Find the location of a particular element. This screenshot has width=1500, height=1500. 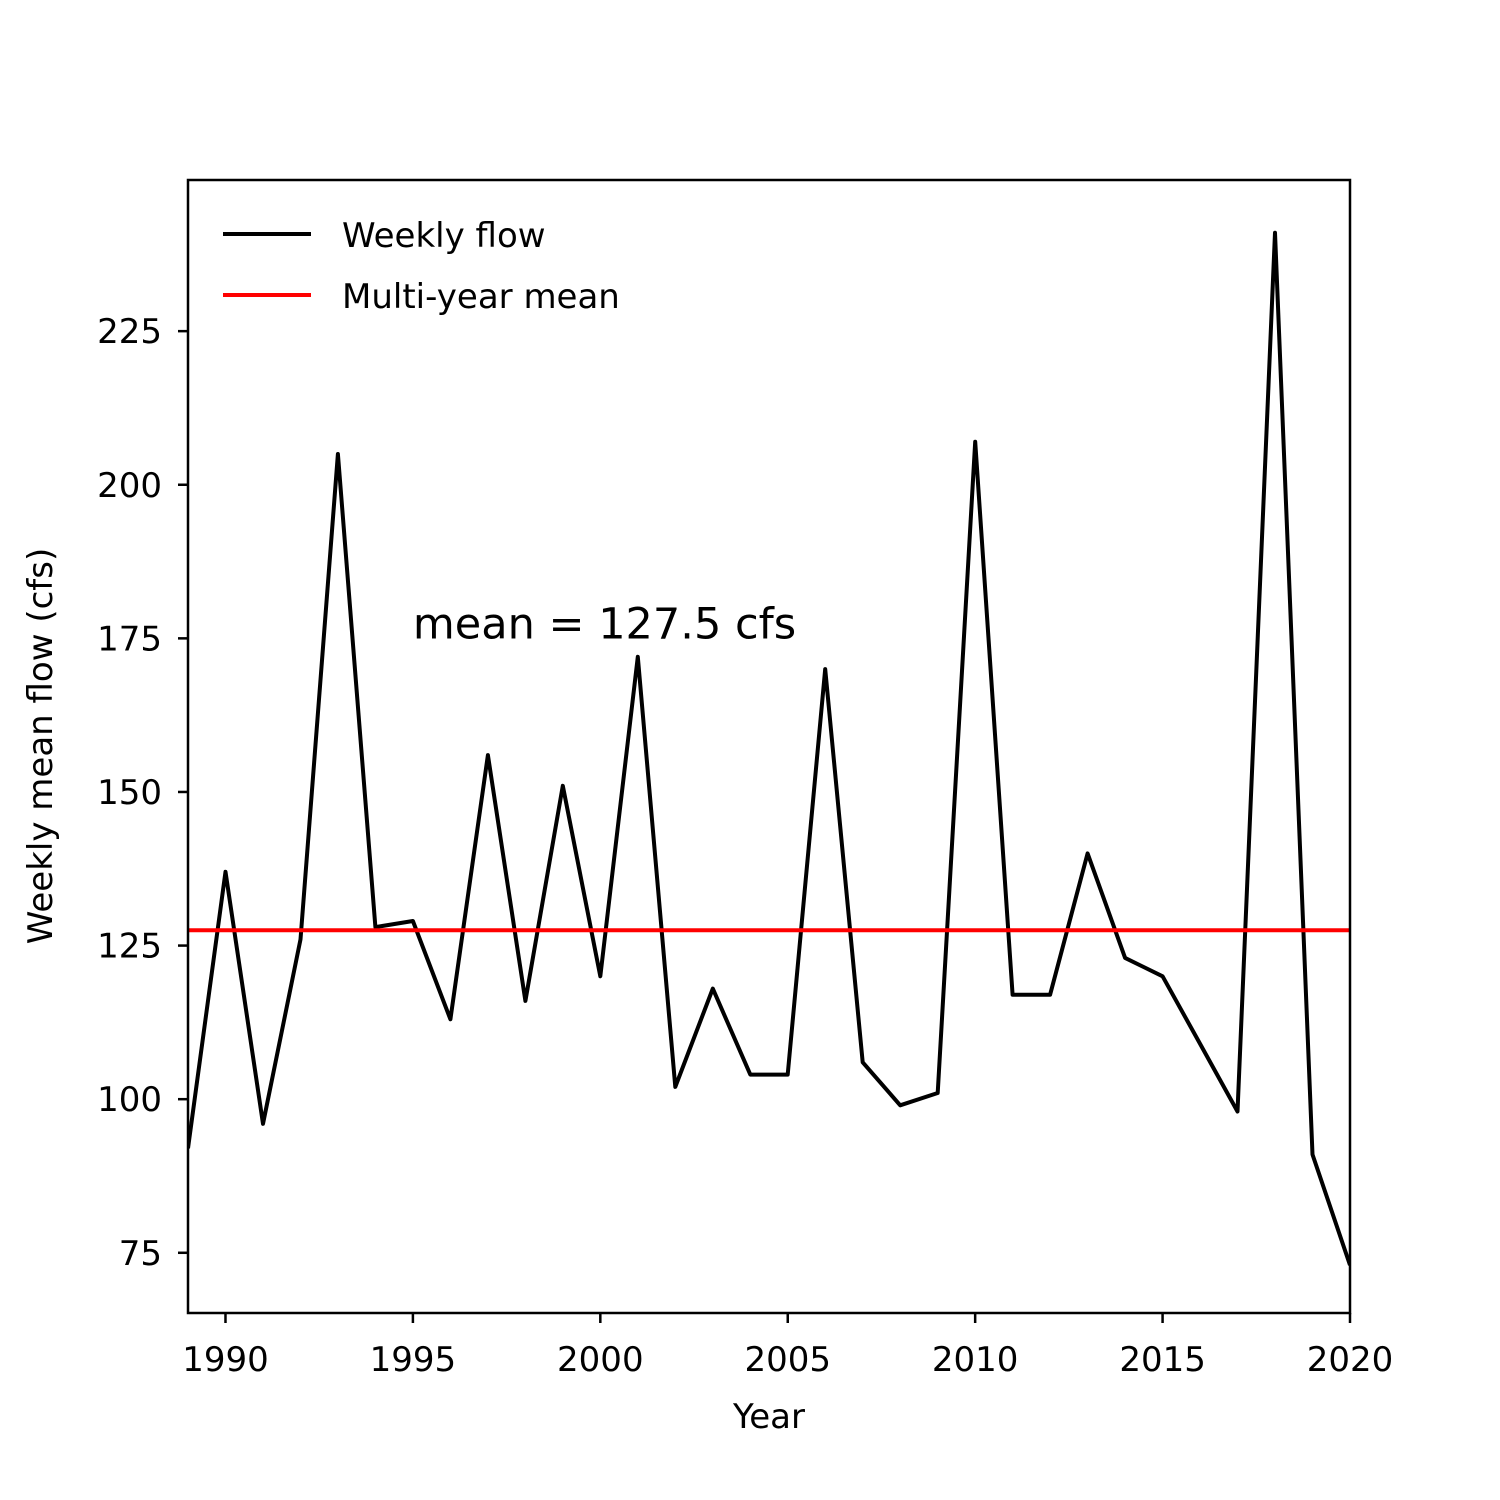

y-tick-label: 225 is located at coordinates (129, 332).